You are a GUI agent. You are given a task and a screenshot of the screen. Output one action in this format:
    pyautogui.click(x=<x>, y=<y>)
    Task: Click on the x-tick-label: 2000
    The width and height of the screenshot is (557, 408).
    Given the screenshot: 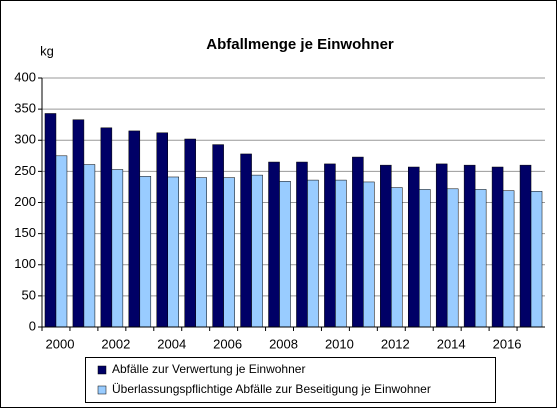 What is the action you would take?
    pyautogui.click(x=60, y=343)
    